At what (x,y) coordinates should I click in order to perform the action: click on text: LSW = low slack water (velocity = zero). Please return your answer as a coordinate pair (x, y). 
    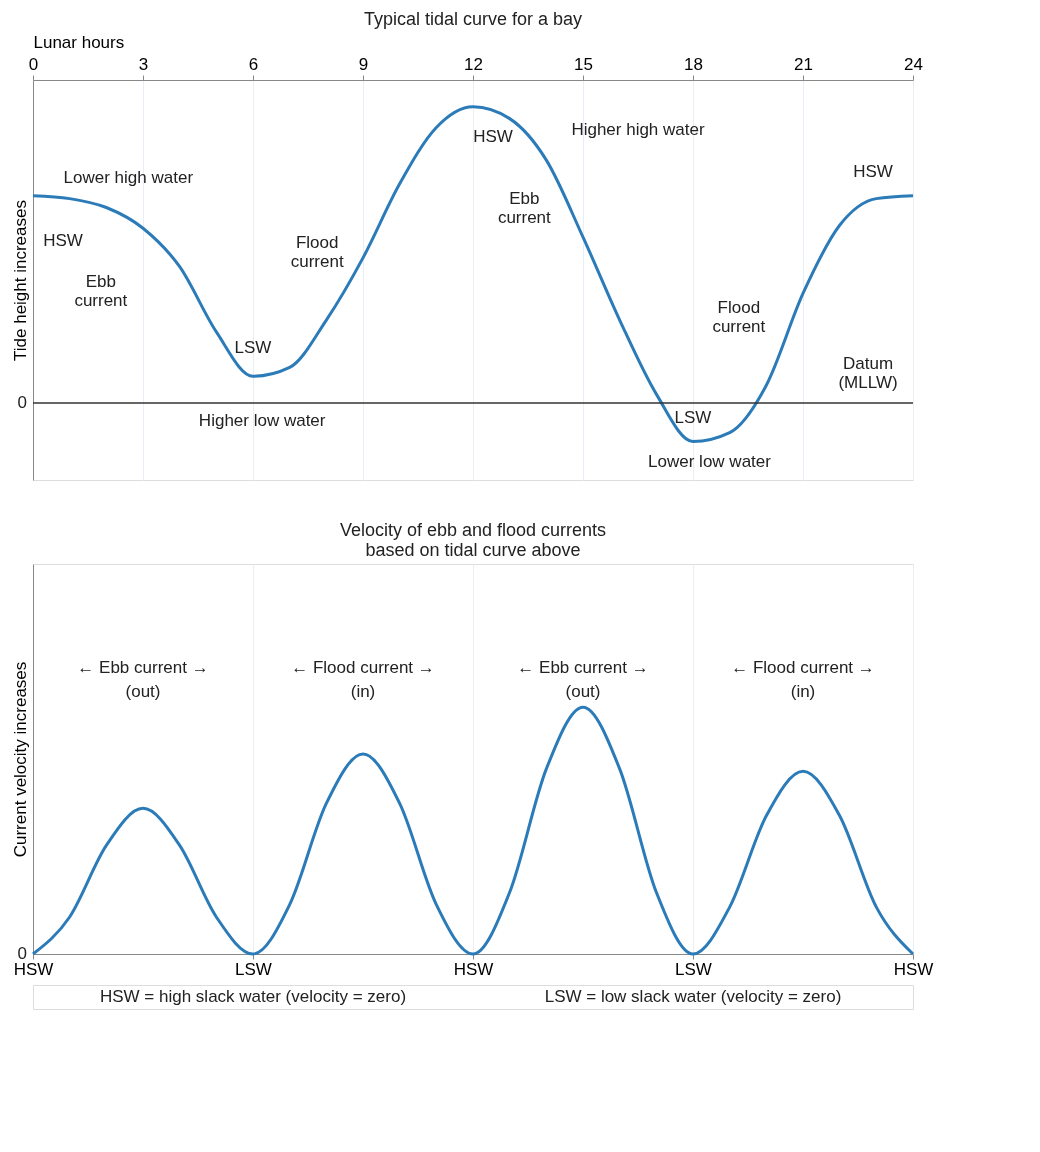
    Looking at the image, I should click on (693, 996).